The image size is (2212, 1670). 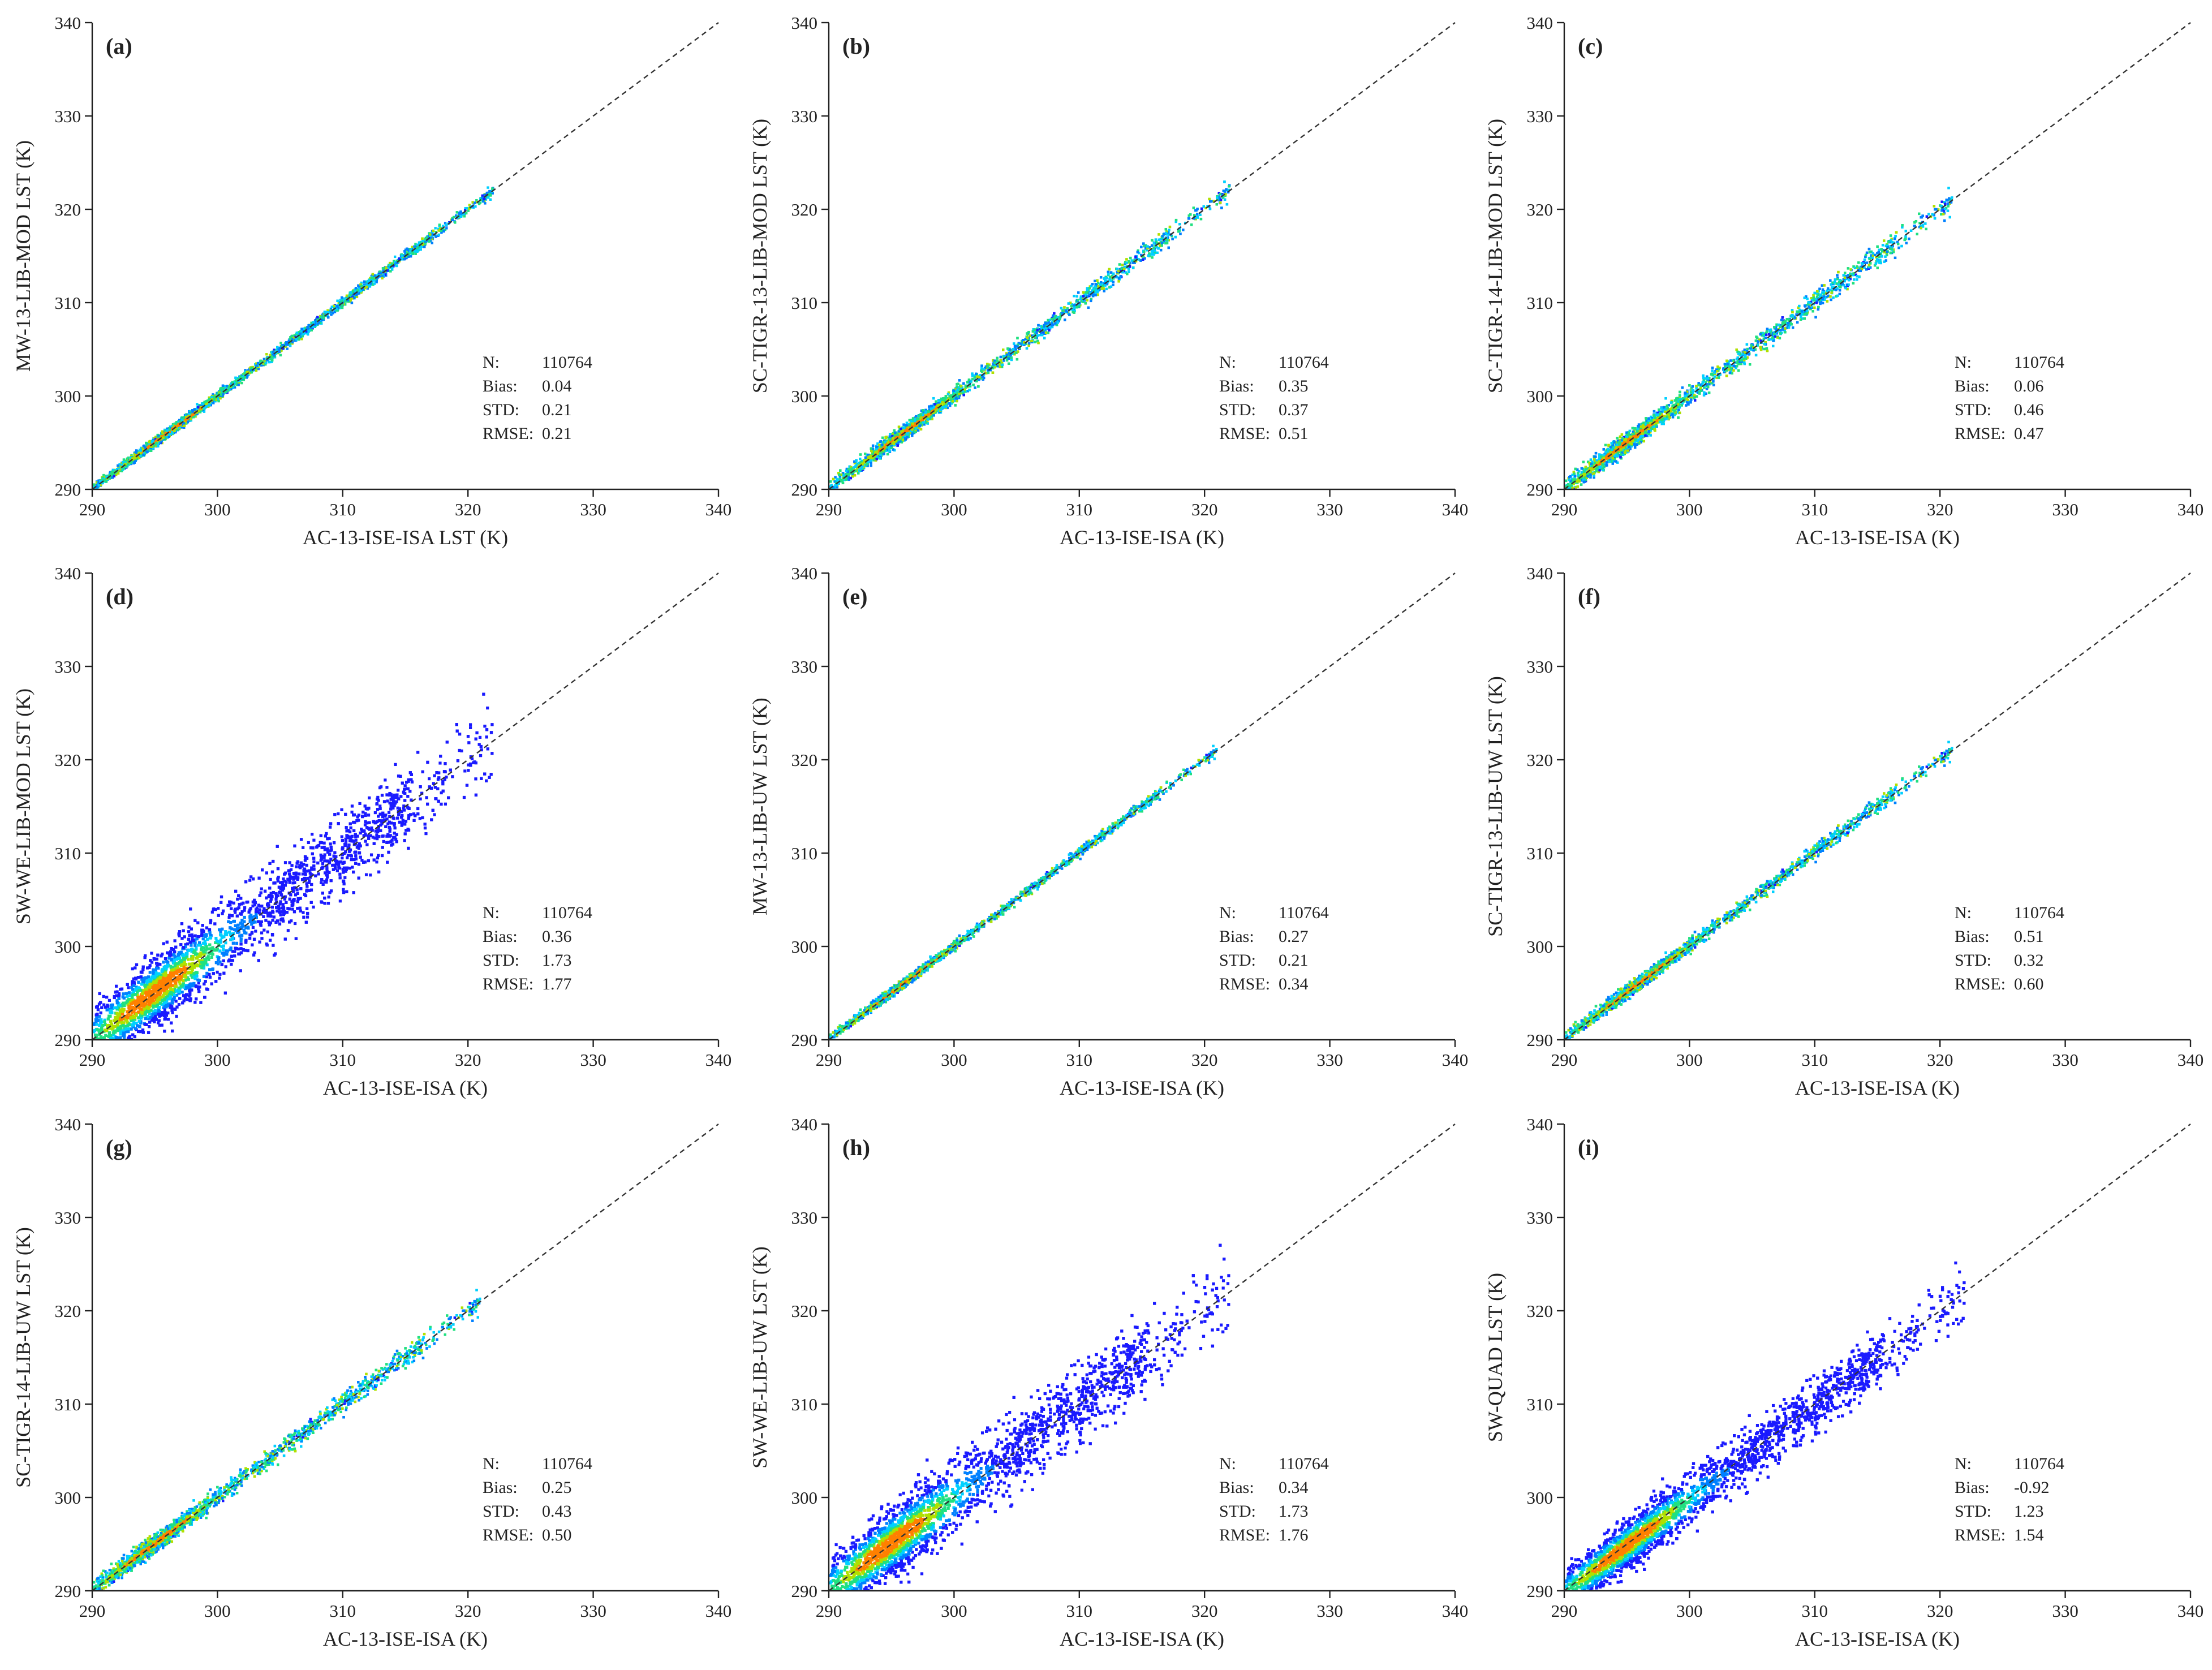 What do you see at coordinates (23, 256) in the screenshot?
I see `y-axis-label: MW-13-LIB-MOD LST (K)` at bounding box center [23, 256].